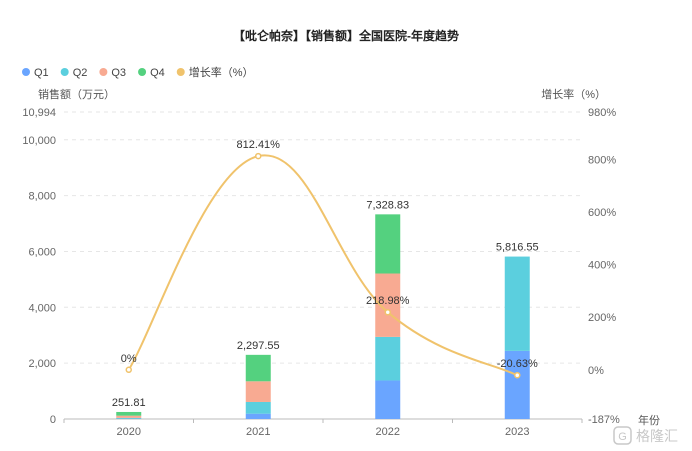 The height and width of the screenshot is (451, 692). I want to click on x-tick-label-3: 2023, so click(517, 432).